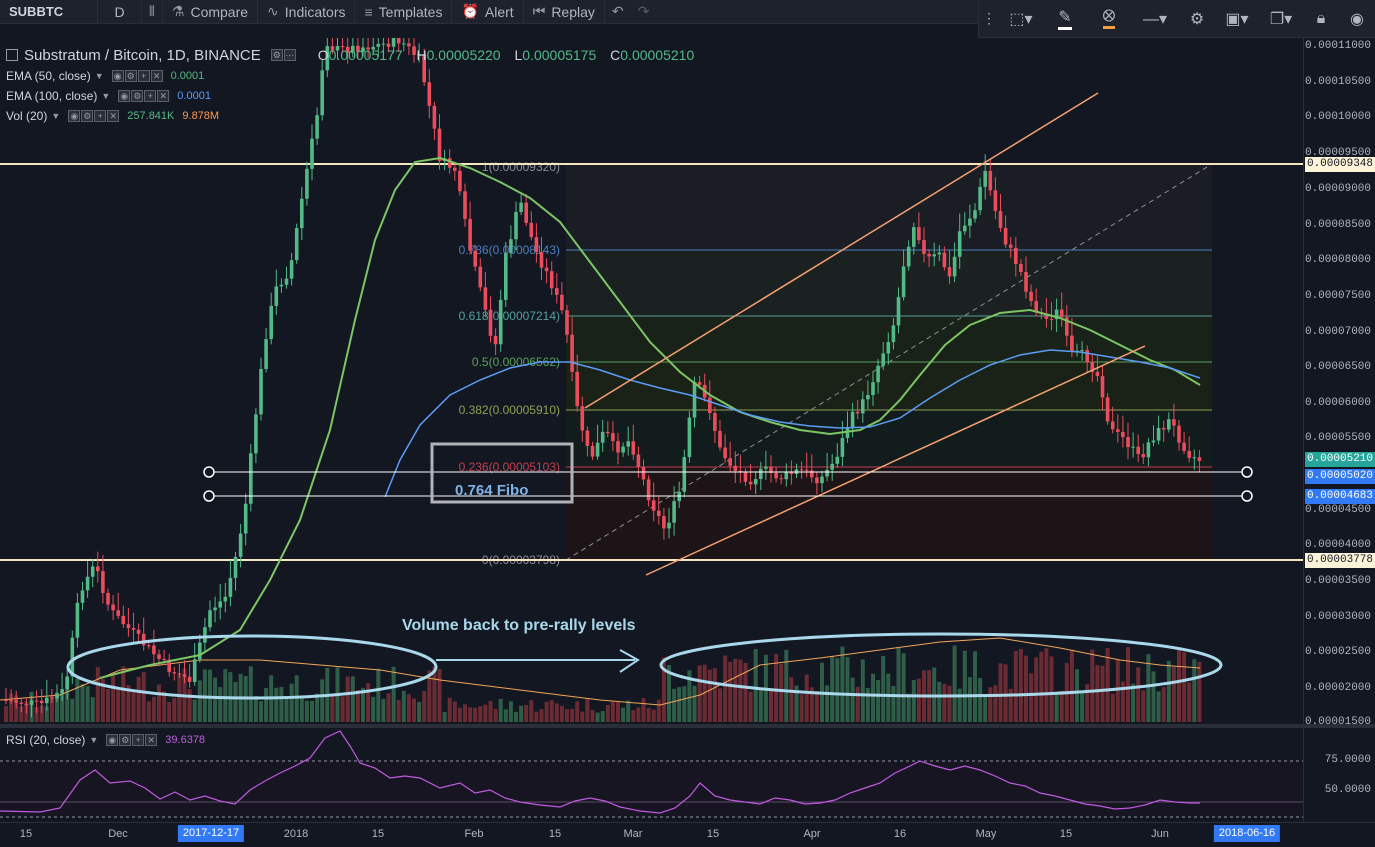 Image resolution: width=1375 pixels, height=847 pixels. Describe the element at coordinates (209, 472) in the screenshot. I see `ray-a-handle-left` at that location.